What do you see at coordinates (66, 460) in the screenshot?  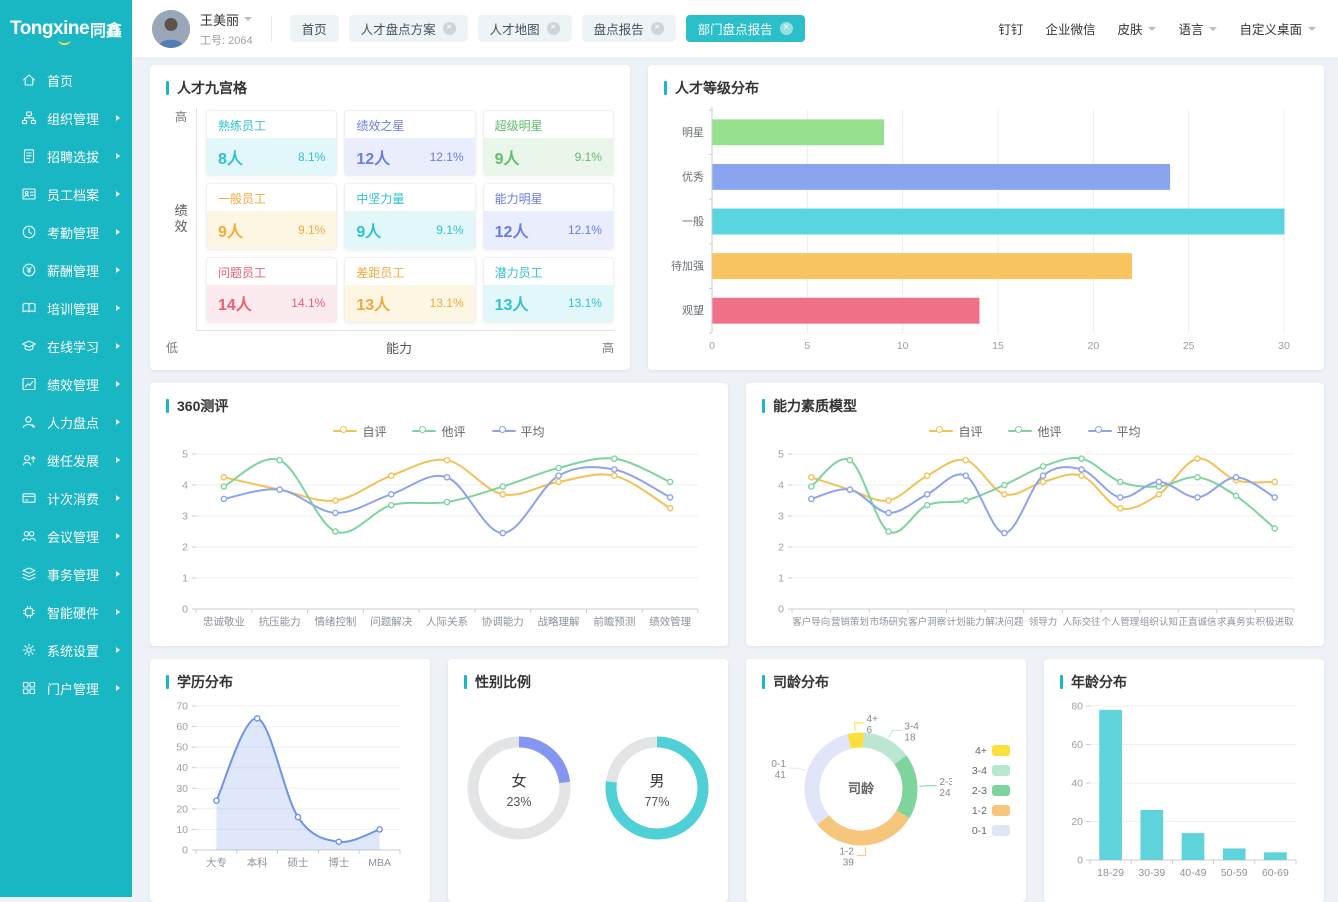 I see `sidebar-item-succession: 继任发展` at bounding box center [66, 460].